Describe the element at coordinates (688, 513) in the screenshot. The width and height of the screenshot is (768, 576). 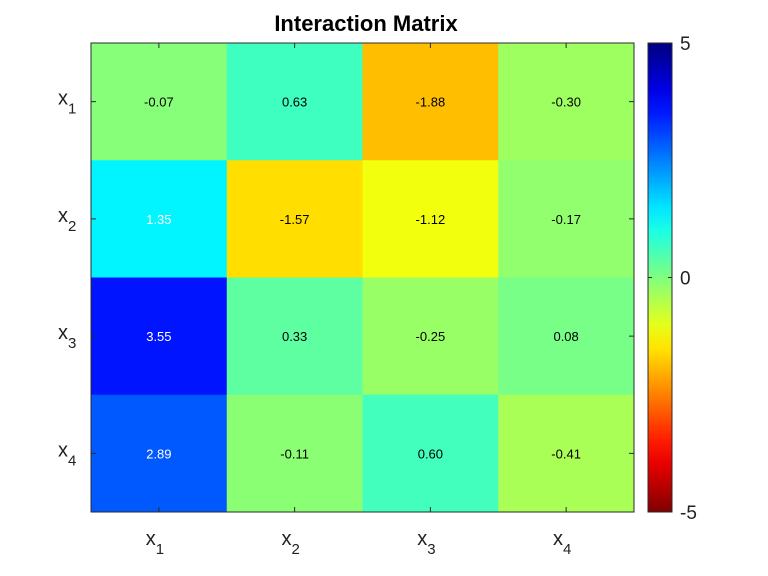
I see `colorbar-tick-label: -5` at that location.